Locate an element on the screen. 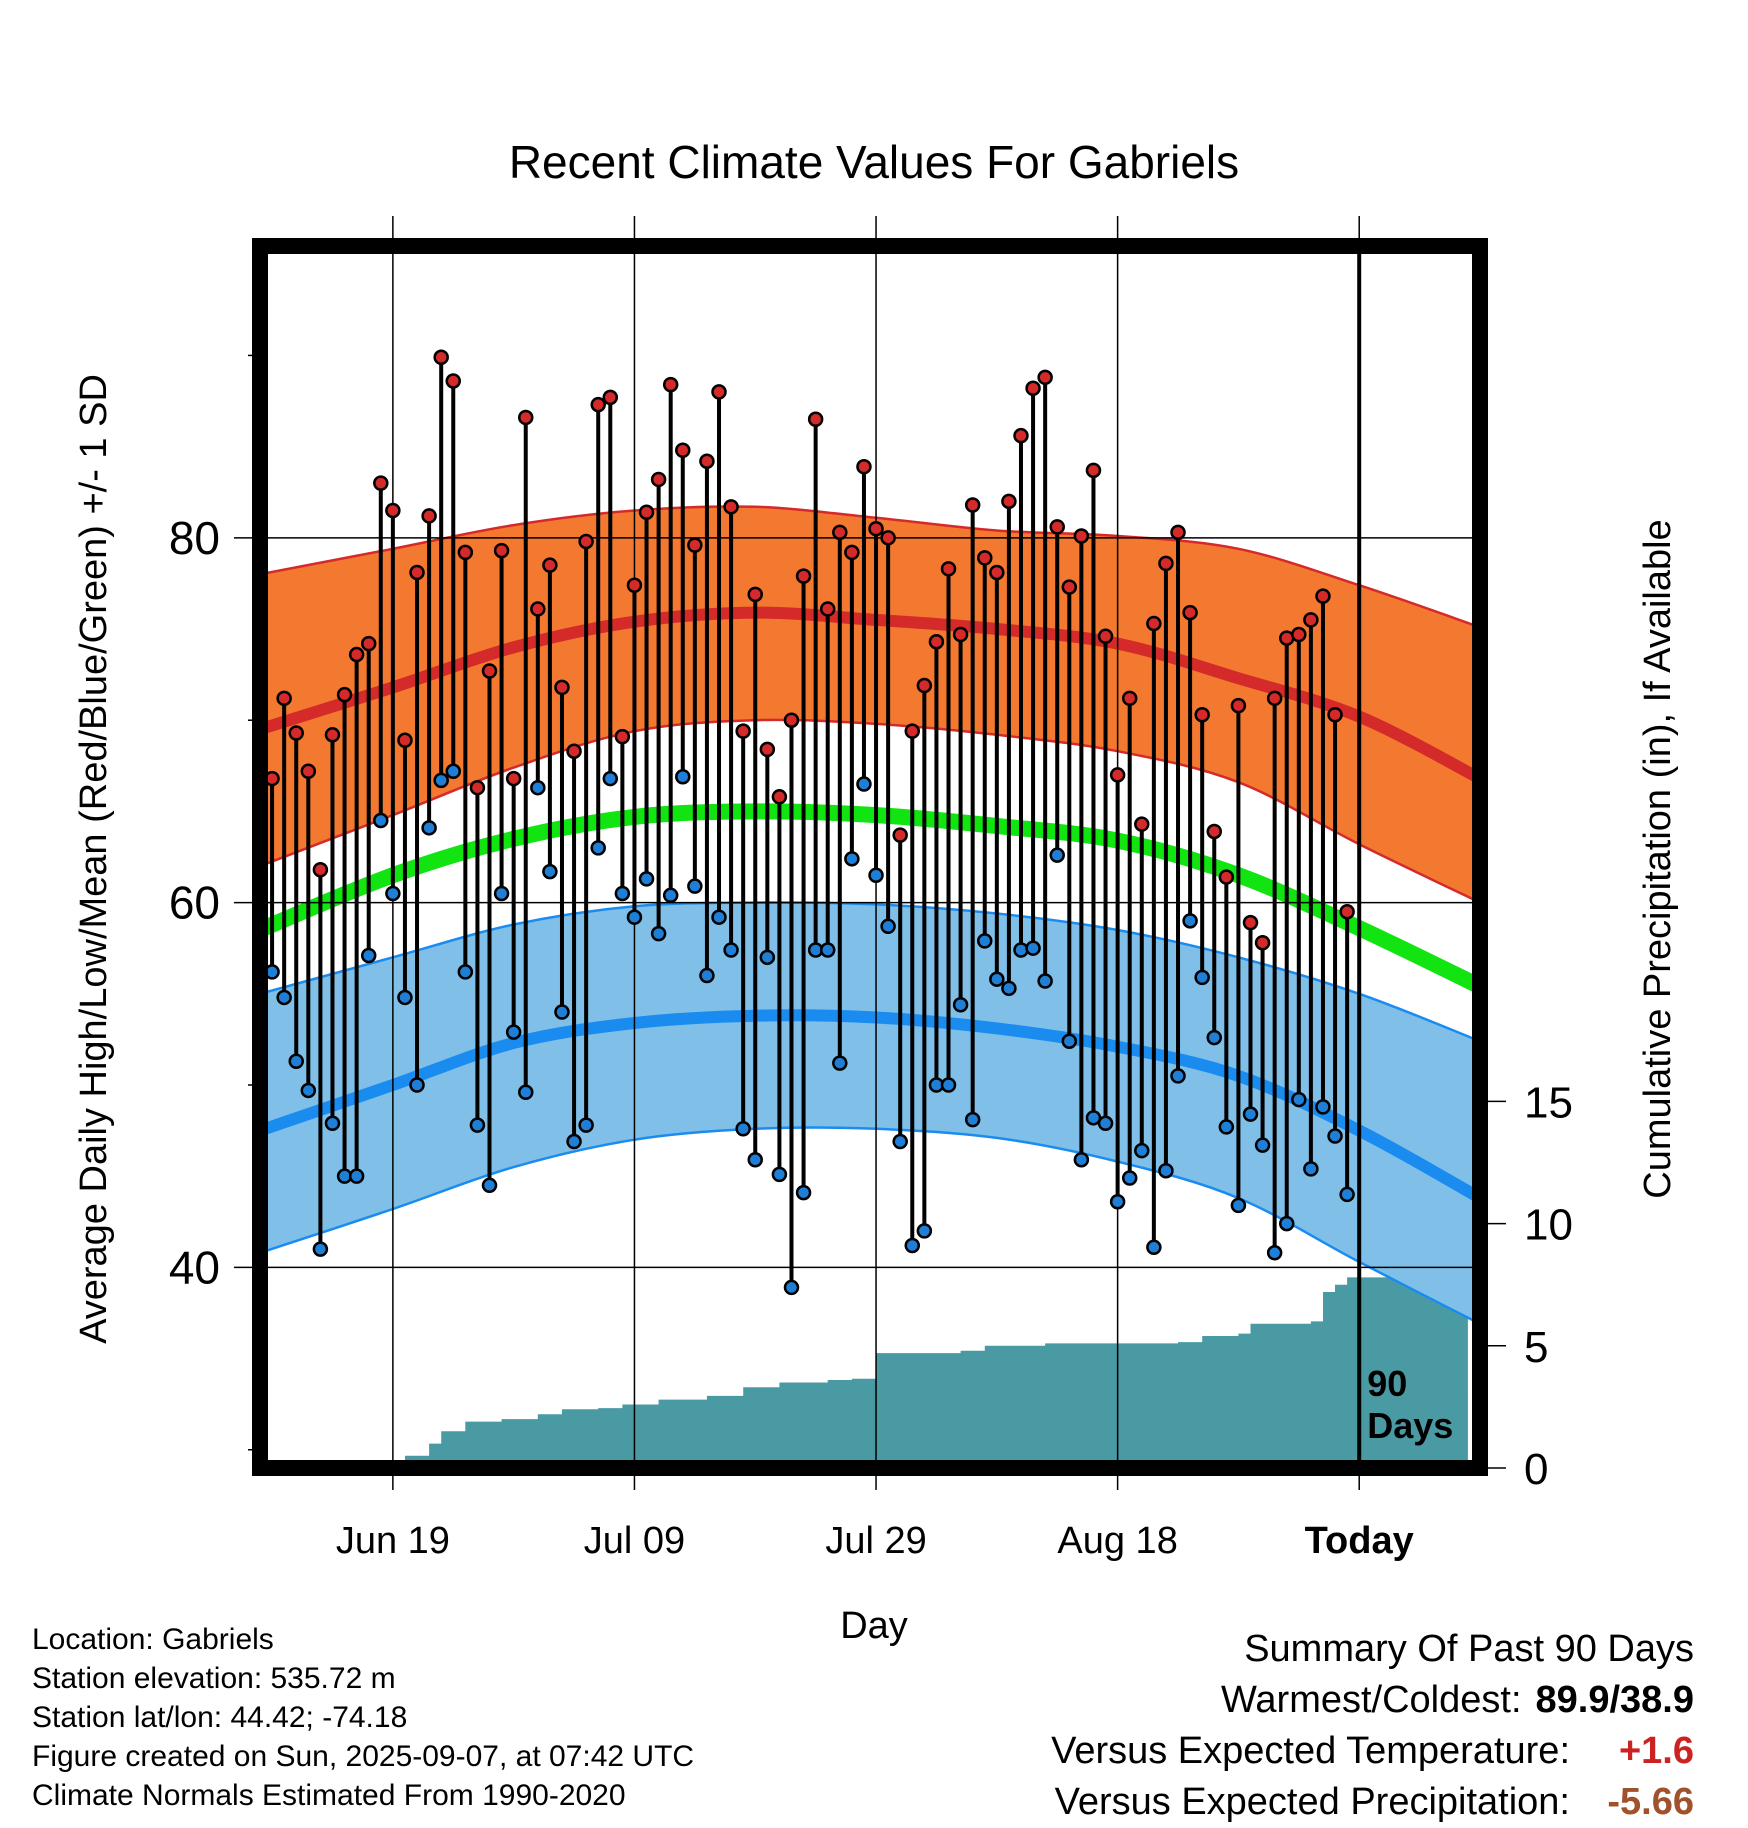  x-tick-label: Jun 19 is located at coordinates (393, 1541).